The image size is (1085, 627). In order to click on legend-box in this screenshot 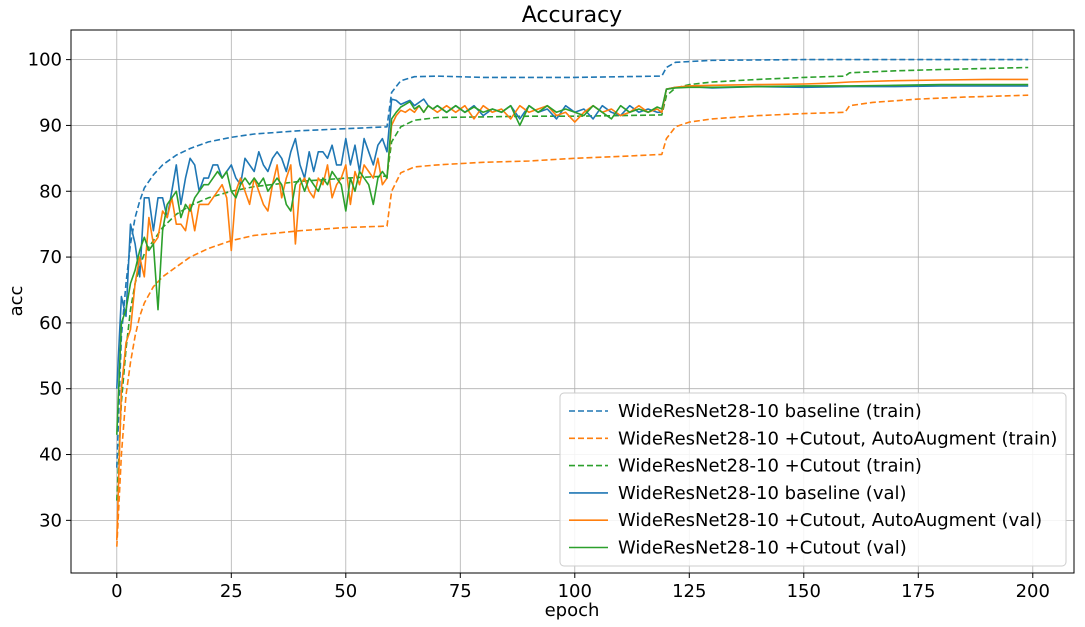, I will do `click(813, 479)`.